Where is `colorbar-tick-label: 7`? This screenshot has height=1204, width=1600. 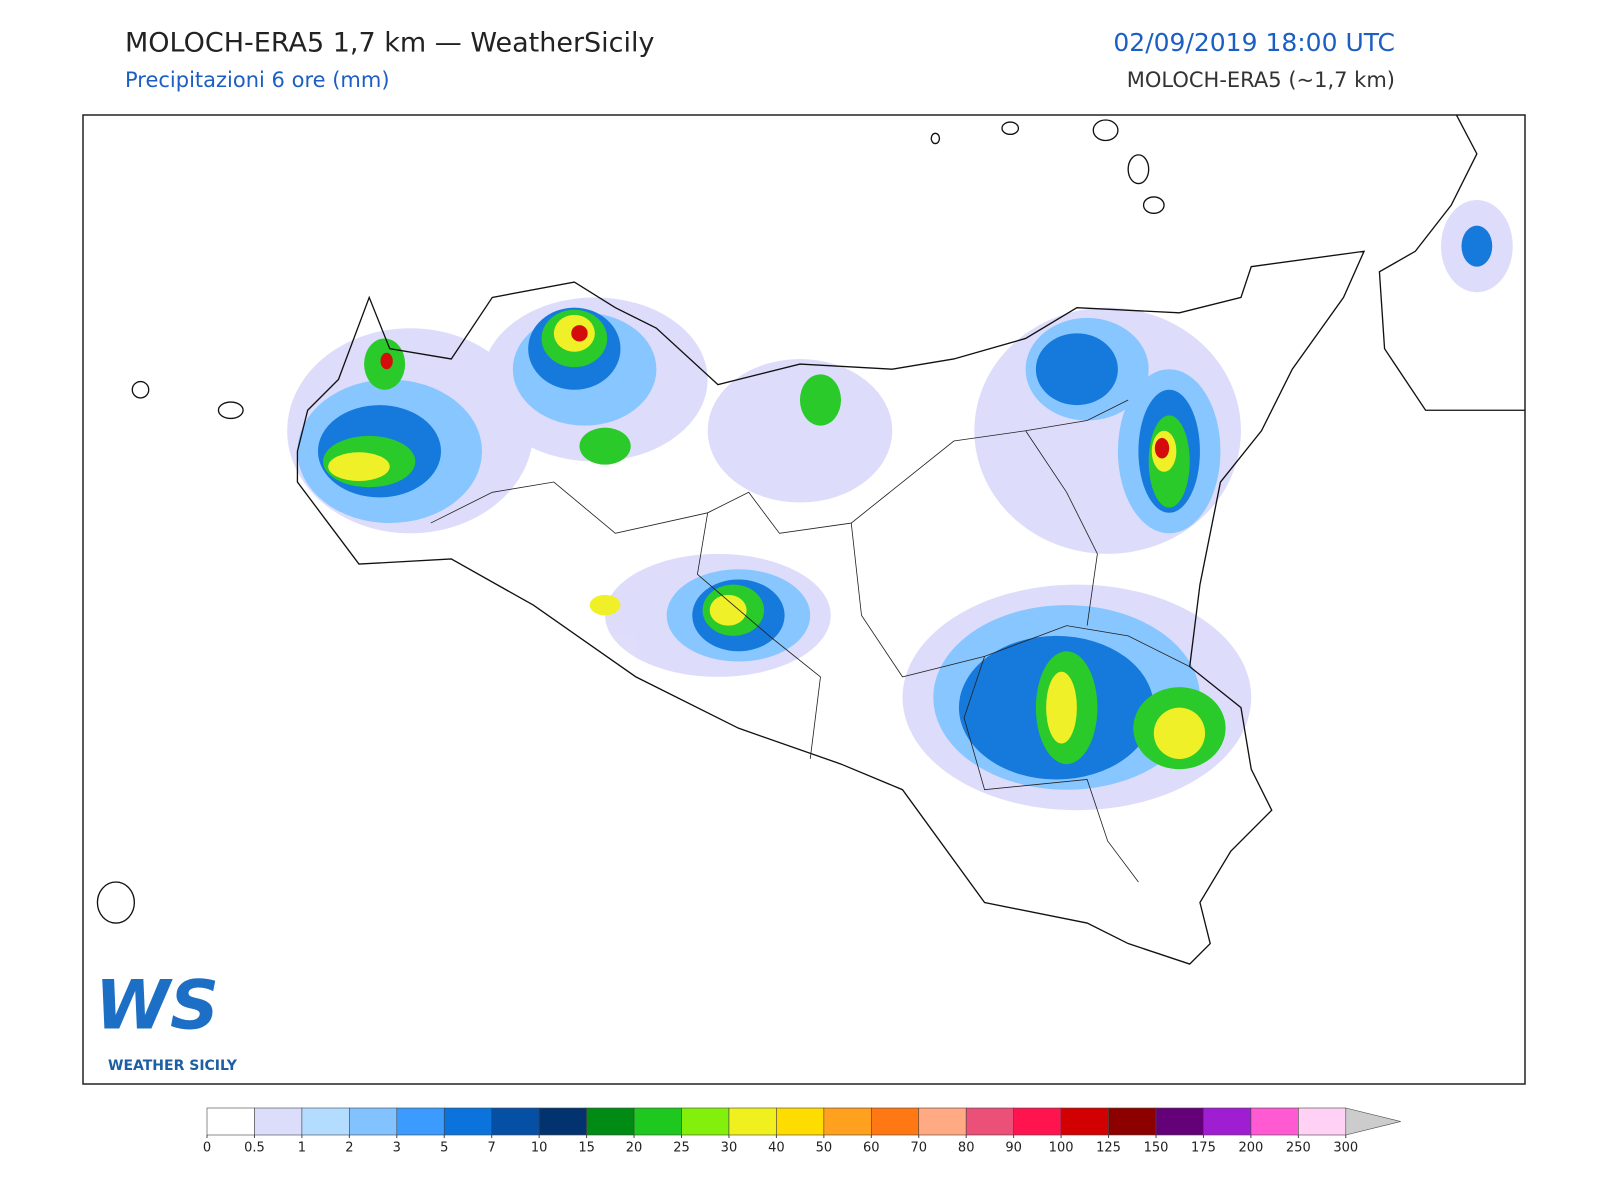 colorbar-tick-label: 7 is located at coordinates (492, 1148).